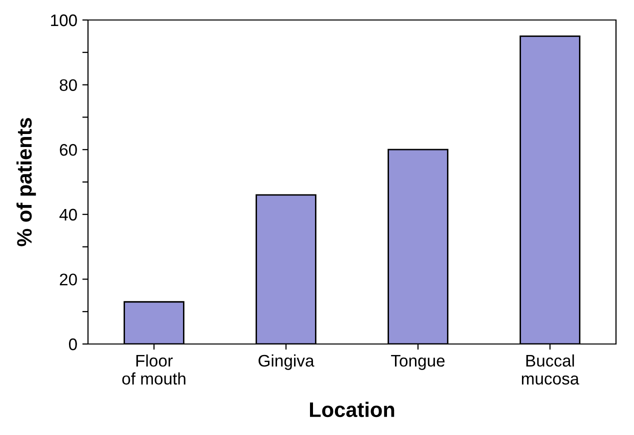 The height and width of the screenshot is (435, 634). I want to click on y-tick-label: 80, so click(68, 85).